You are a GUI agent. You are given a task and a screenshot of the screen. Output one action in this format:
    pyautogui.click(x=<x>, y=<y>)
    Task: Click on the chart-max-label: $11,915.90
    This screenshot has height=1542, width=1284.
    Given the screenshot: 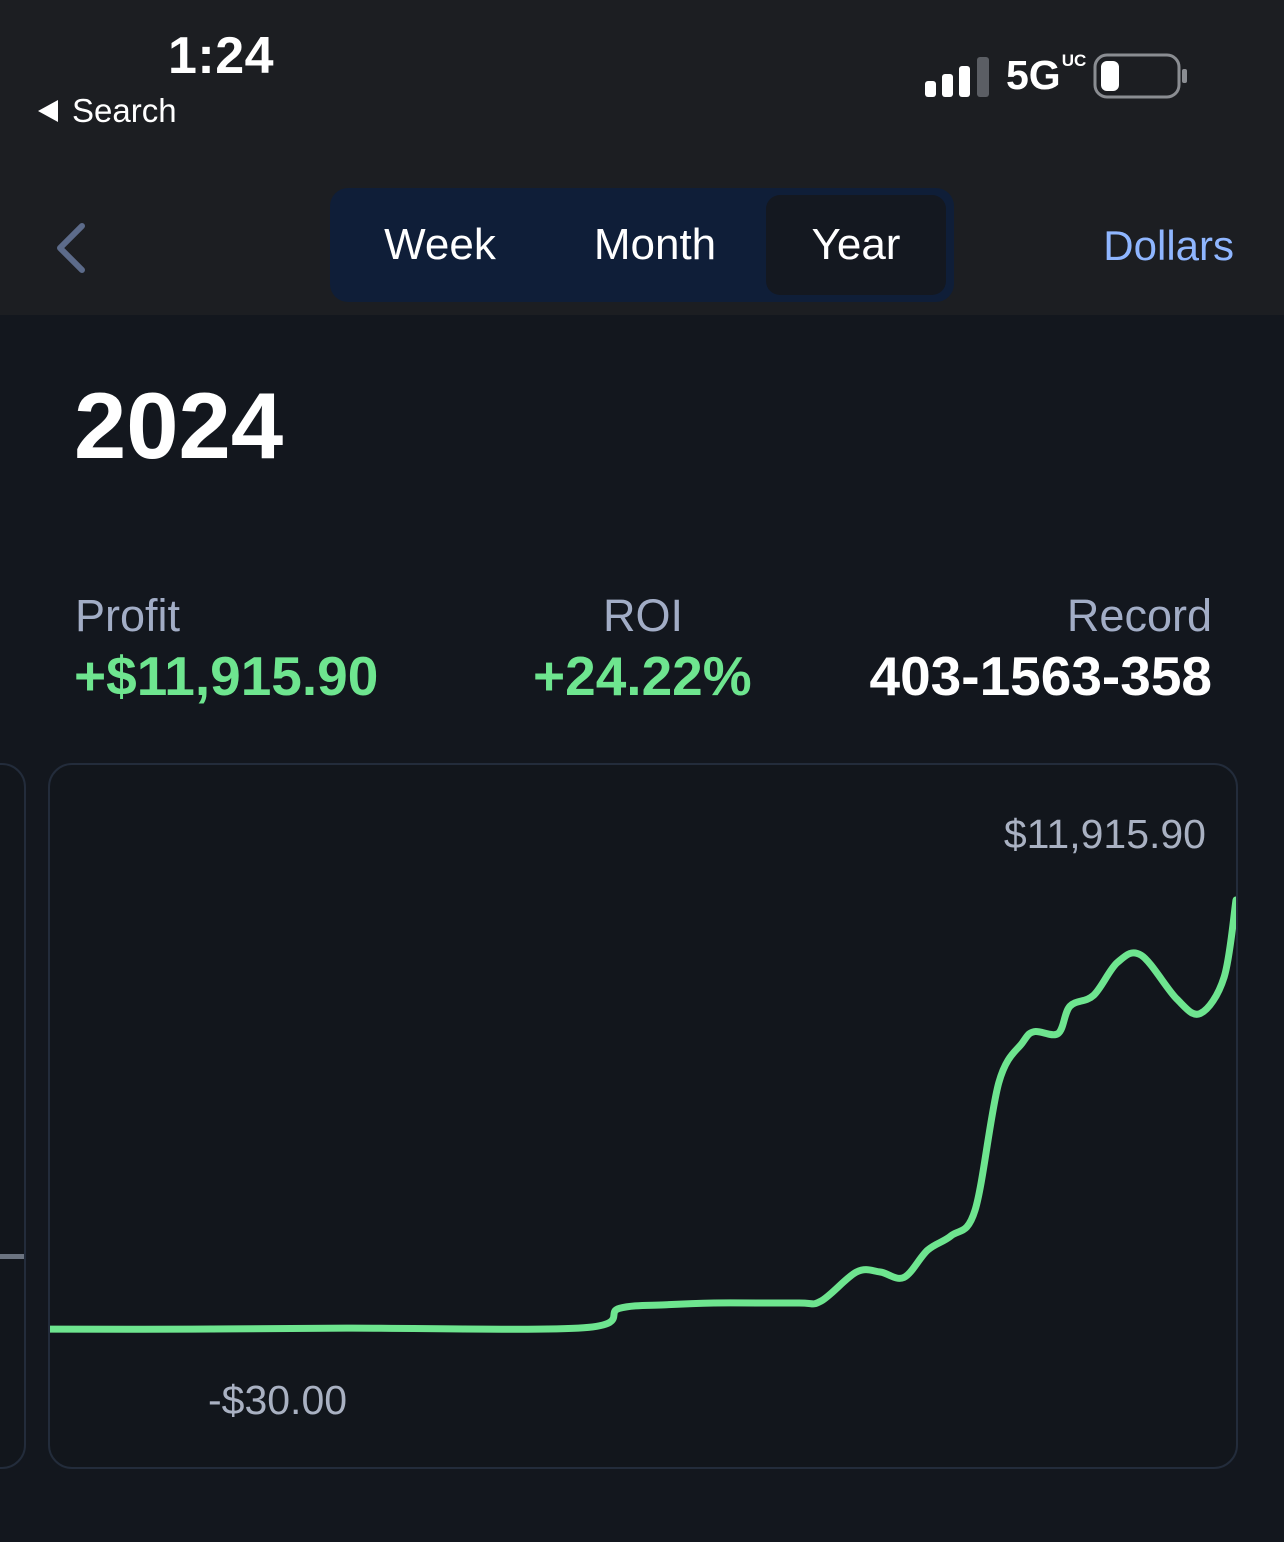 What is the action you would take?
    pyautogui.click(x=1104, y=834)
    